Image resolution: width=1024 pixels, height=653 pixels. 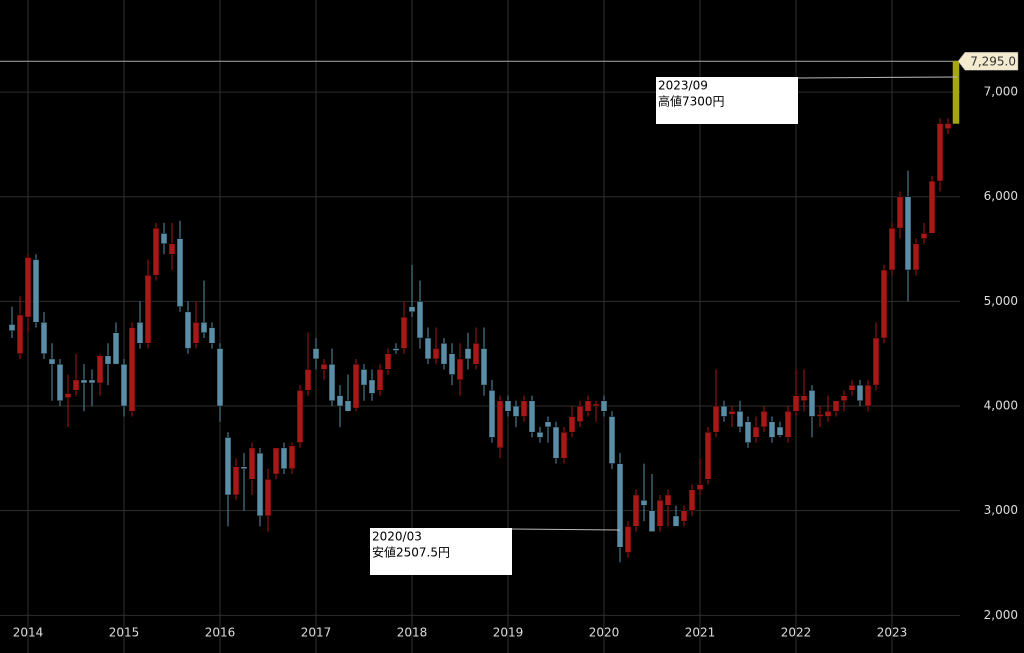 What do you see at coordinates (220, 633) in the screenshot?
I see `x-tick-label: 2016` at bounding box center [220, 633].